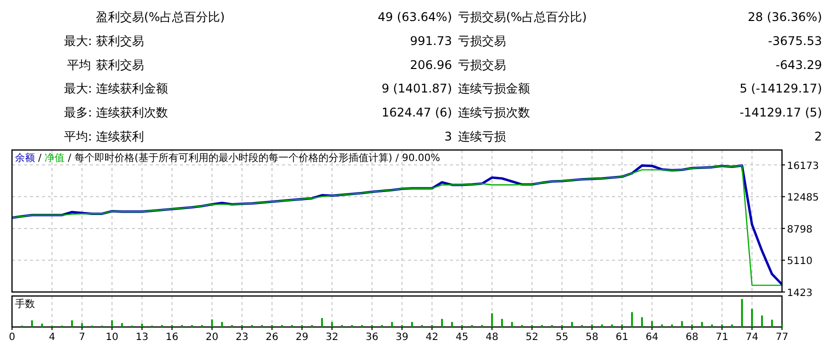  I want to click on text: 3, so click(448, 137).